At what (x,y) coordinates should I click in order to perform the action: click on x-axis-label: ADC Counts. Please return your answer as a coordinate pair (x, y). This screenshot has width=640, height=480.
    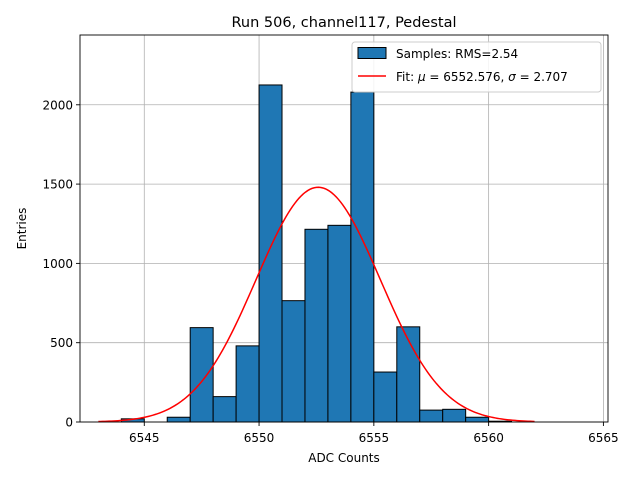
    Looking at the image, I should click on (344, 458).